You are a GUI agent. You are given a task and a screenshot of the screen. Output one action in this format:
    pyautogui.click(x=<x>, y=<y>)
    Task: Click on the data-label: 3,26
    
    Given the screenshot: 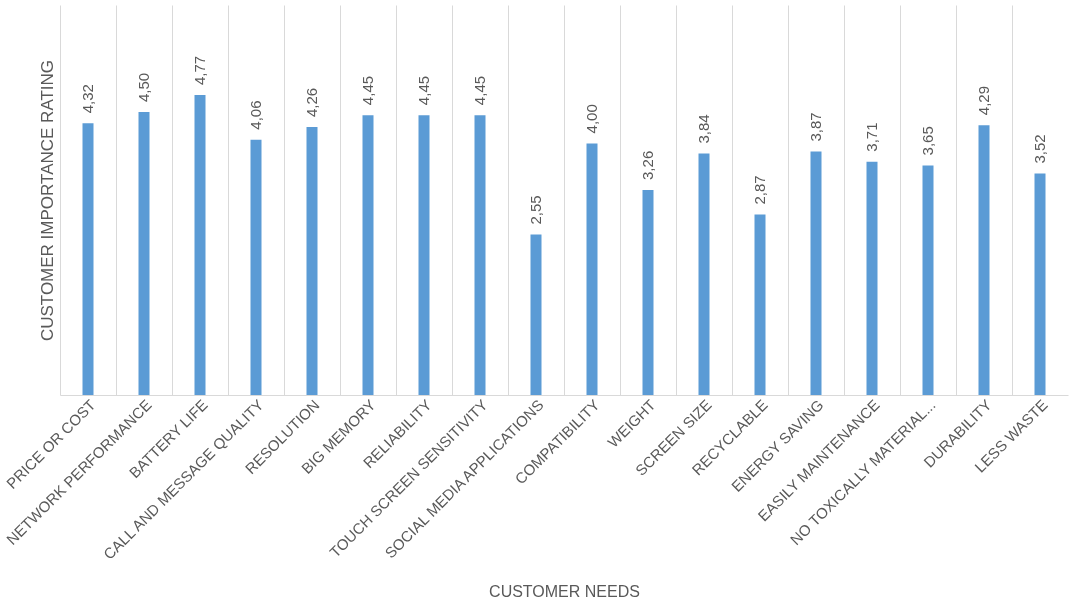 What is the action you would take?
    pyautogui.click(x=647, y=165)
    